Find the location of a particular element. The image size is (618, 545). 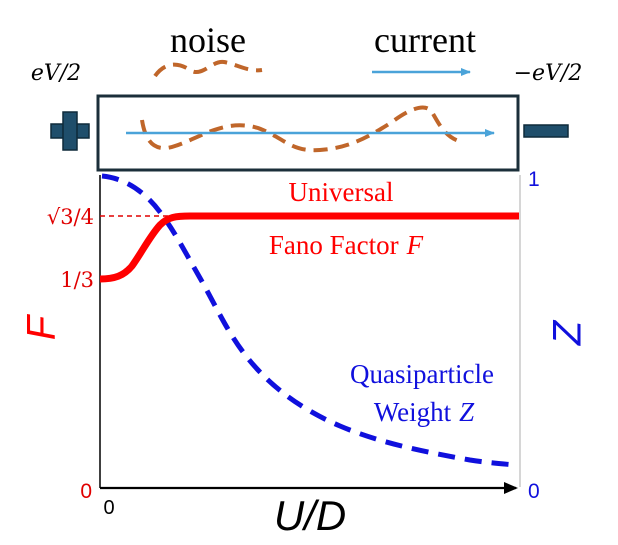

noise-label: noise is located at coordinates (208, 40).